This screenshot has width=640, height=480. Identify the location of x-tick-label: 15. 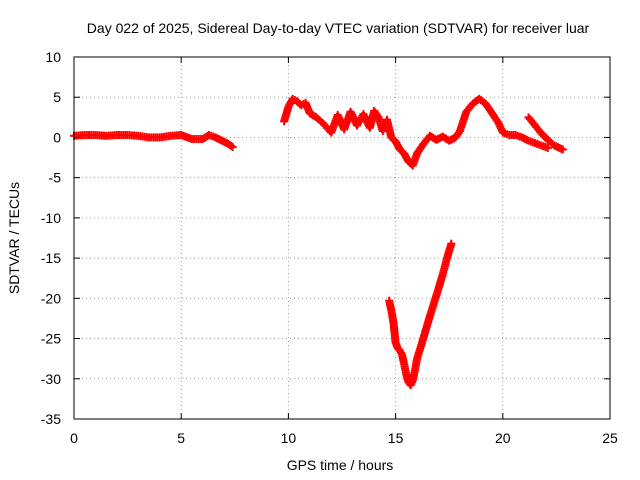
(396, 438).